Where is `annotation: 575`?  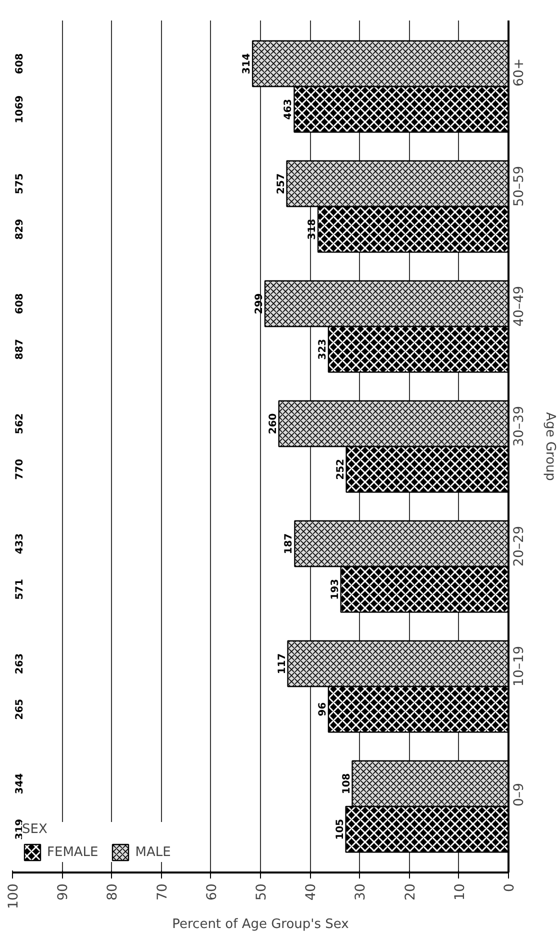 annotation: 575 is located at coordinates (20, 183).